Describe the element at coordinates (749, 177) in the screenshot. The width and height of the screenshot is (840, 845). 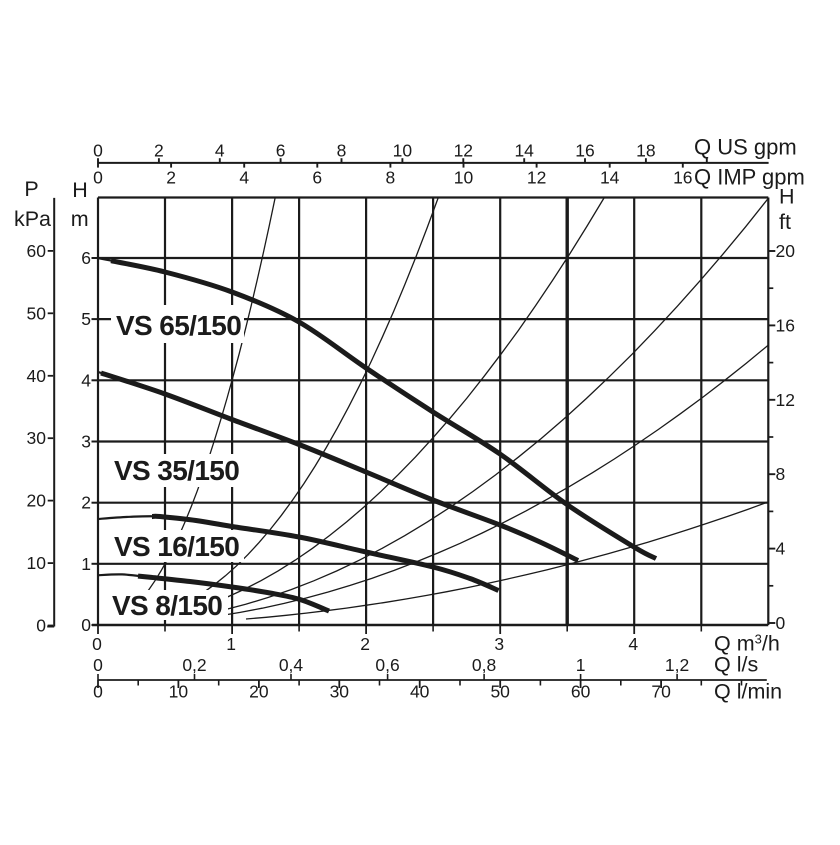
I see `svg-text: Q IMP gpm` at that location.